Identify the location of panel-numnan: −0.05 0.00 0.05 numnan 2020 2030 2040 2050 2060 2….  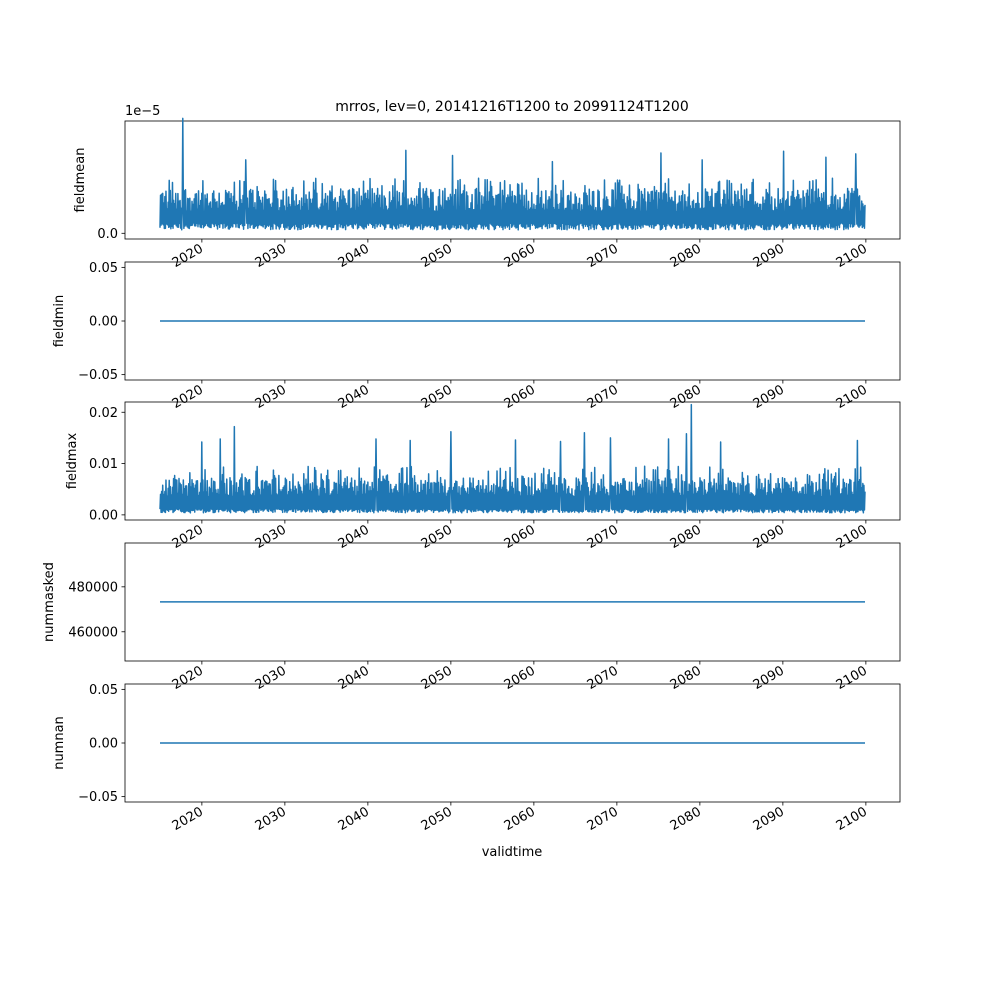
(476, 758).